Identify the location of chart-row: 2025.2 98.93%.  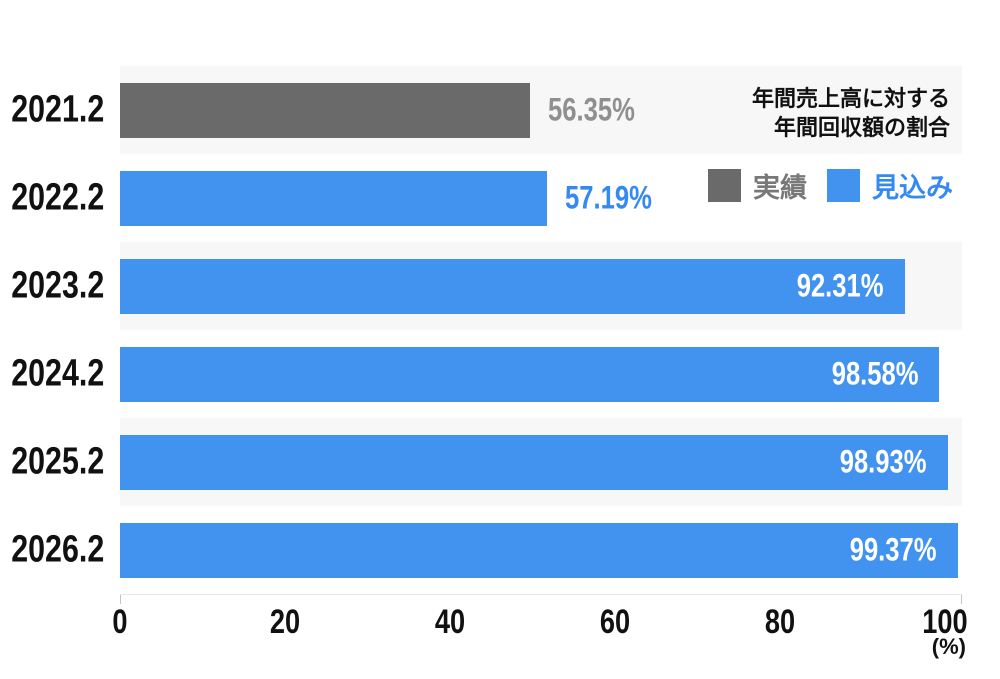
(486, 462).